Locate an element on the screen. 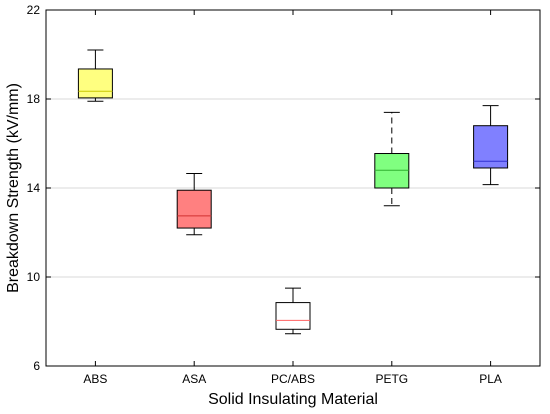 Image resolution: width=550 pixels, height=414 pixels. box-asa is located at coordinates (194, 204).